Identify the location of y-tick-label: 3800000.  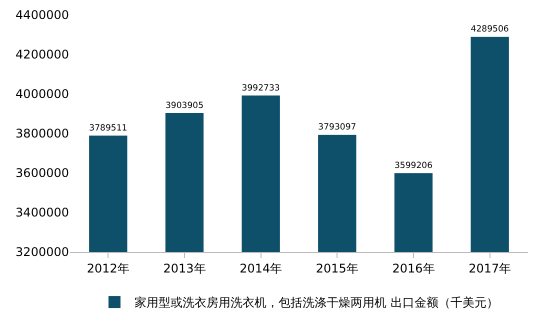
(42, 133).